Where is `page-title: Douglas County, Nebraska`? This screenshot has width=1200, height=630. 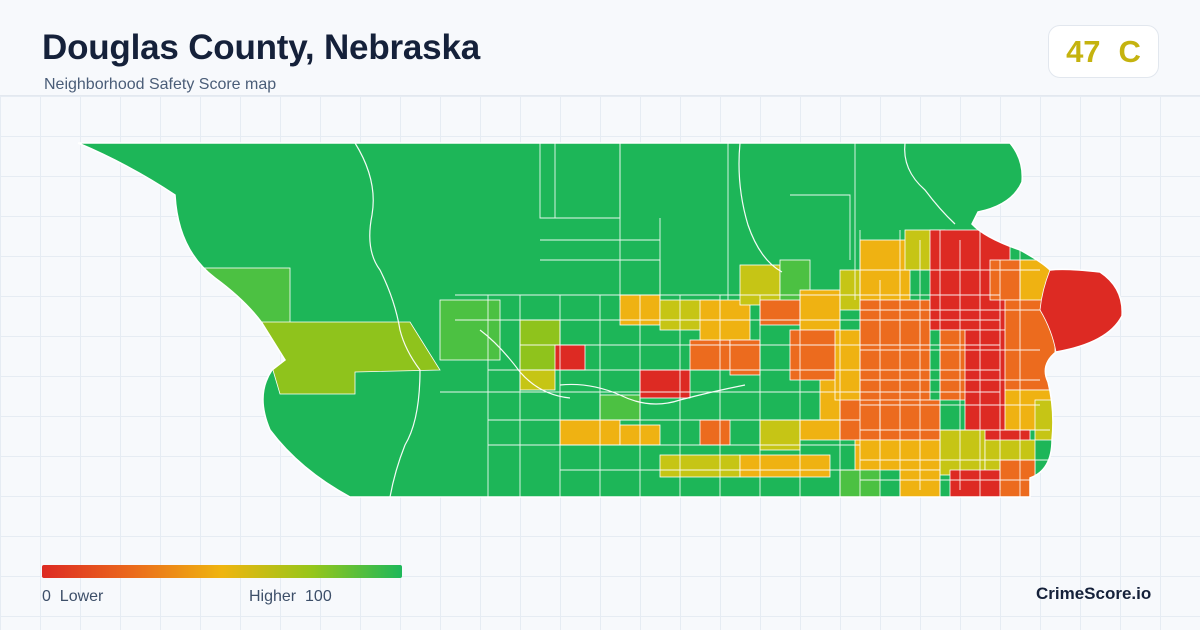 page-title: Douglas County, Nebraska is located at coordinates (261, 47).